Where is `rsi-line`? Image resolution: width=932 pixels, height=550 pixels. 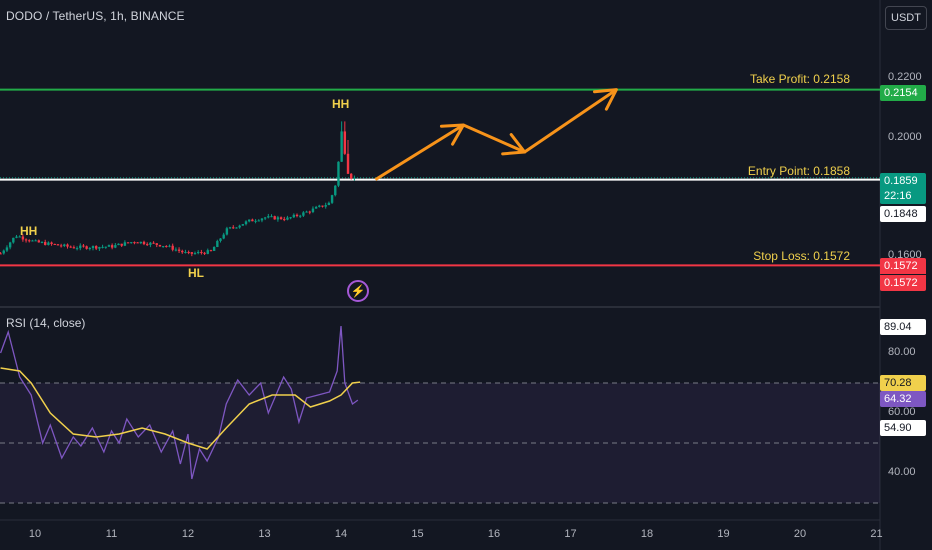
rsi-line is located at coordinates (179, 402).